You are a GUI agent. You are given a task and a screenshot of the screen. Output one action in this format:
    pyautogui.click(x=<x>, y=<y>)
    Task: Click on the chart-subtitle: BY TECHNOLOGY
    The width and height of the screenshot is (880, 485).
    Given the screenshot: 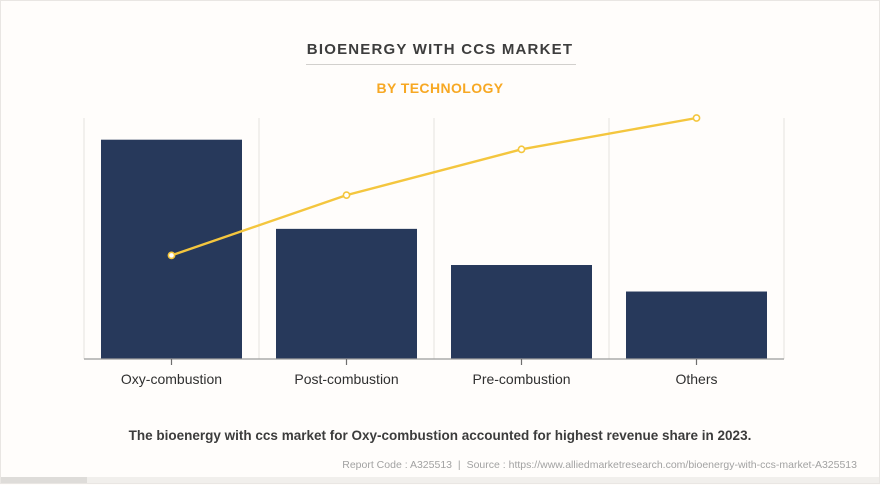 What is the action you would take?
    pyautogui.click(x=440, y=88)
    